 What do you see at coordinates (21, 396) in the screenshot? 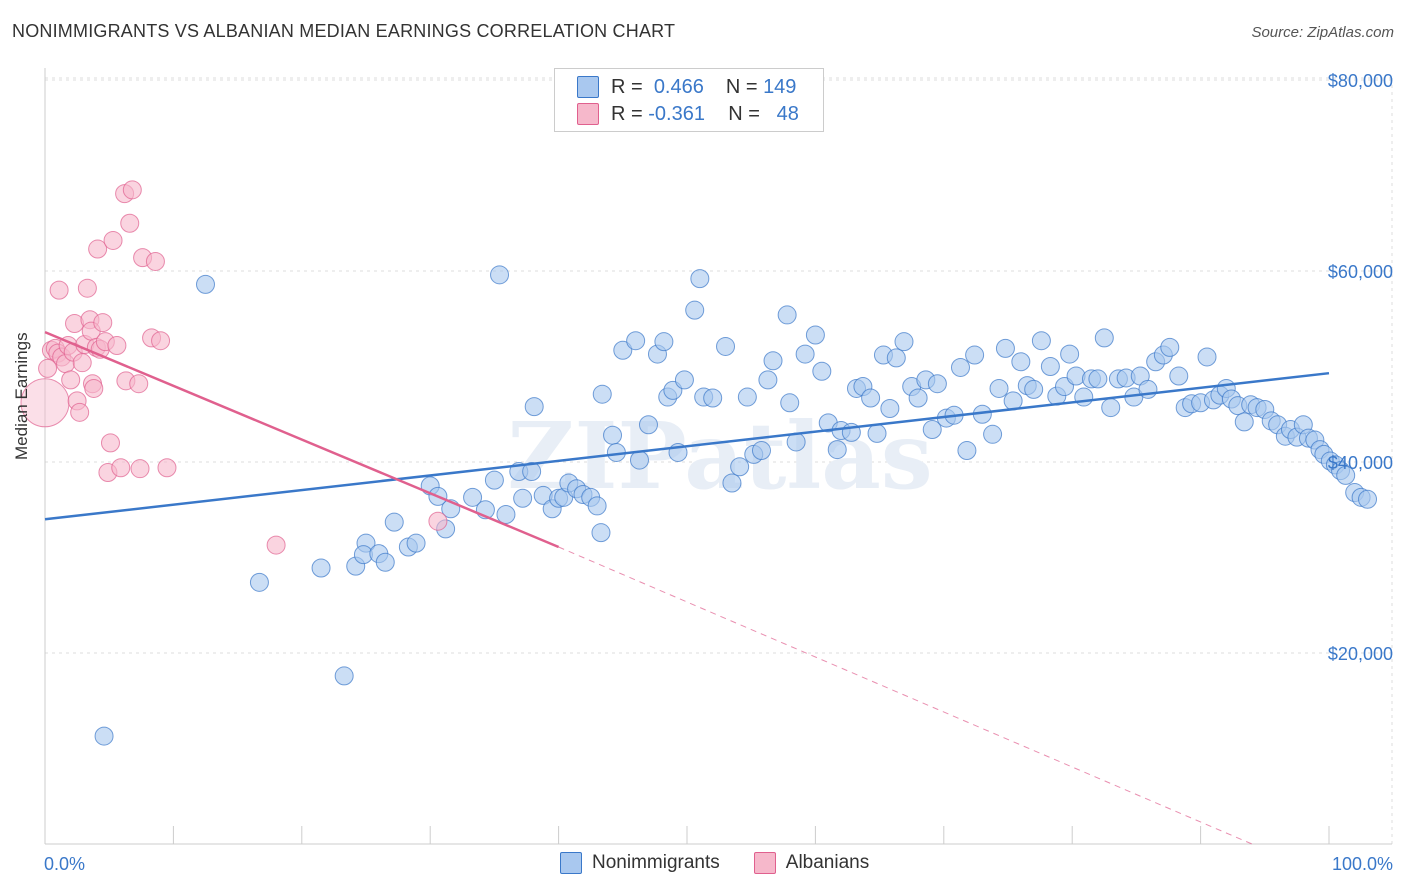
I see `y-axis-title: Median Earnings` at bounding box center [21, 396].